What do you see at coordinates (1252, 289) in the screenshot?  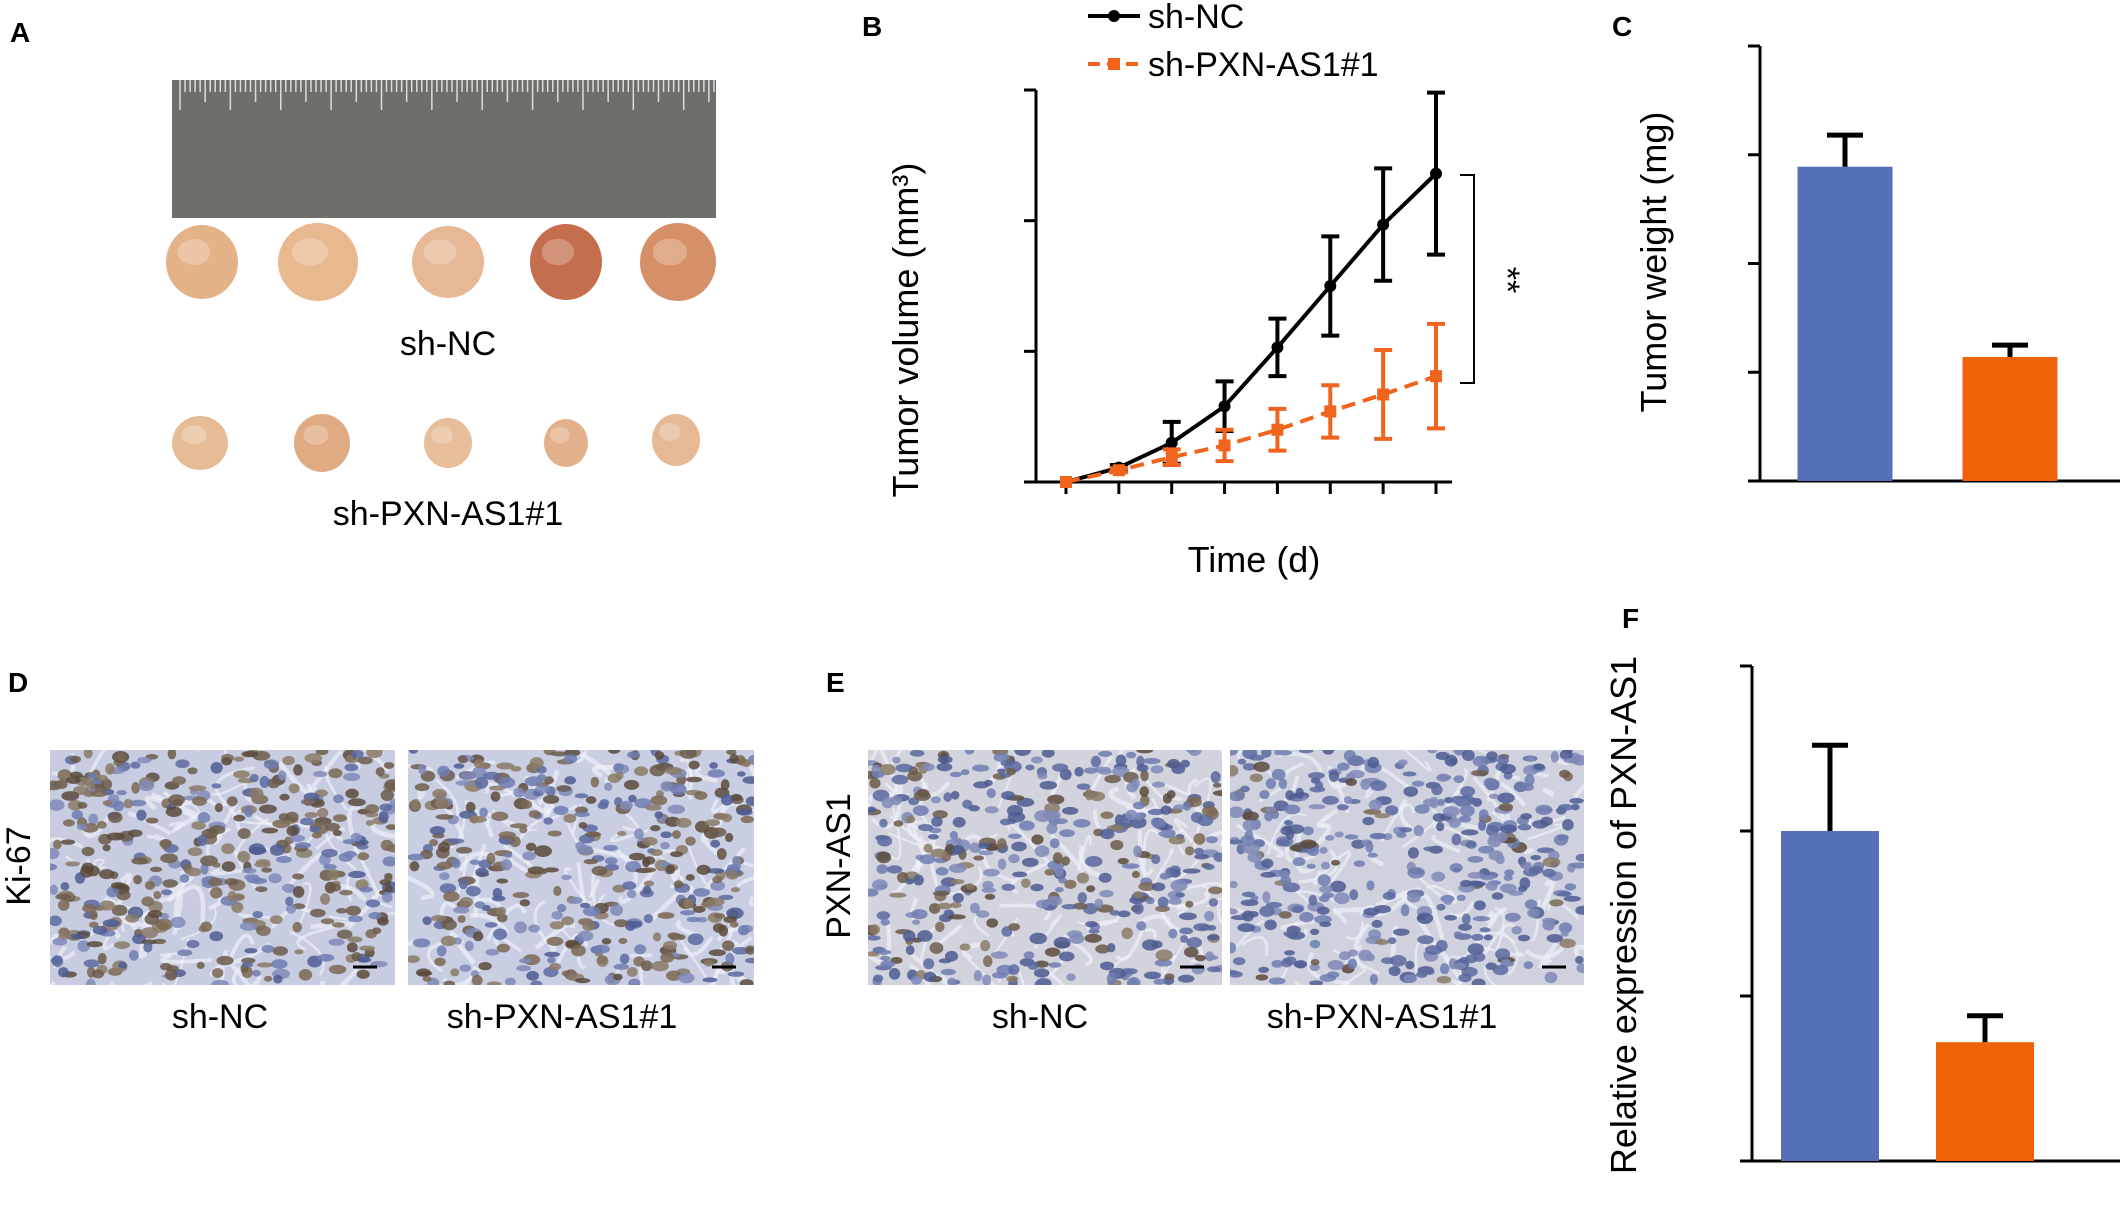 I see `series-b` at bounding box center [1252, 289].